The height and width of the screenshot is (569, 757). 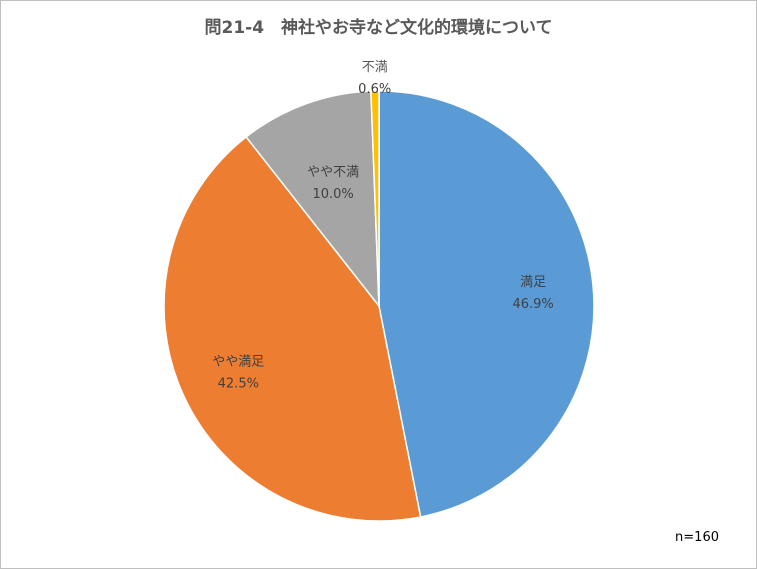 What do you see at coordinates (238, 362) in the screenshot?
I see `slice-label-2: やや満足` at bounding box center [238, 362].